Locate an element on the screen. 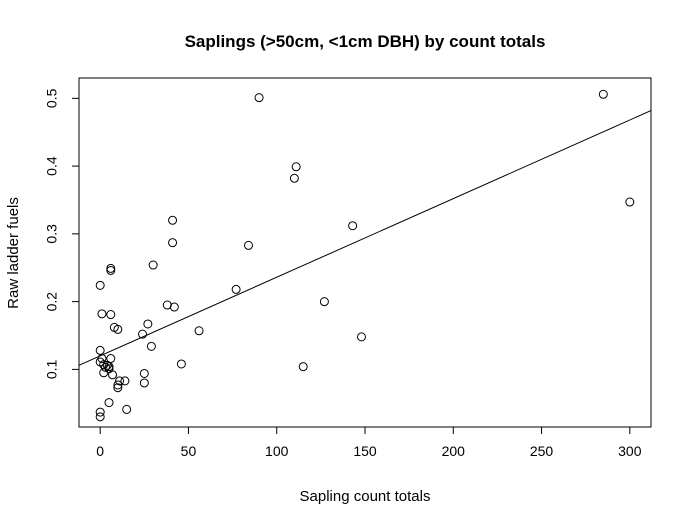 This screenshot has height=525, width=691. x-tick-label: 0 is located at coordinates (100, 451).